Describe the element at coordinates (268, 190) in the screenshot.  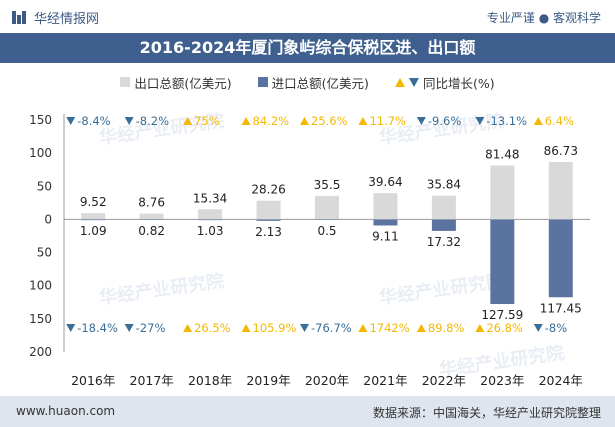
I see `export-value-label: 28.26` at that location.